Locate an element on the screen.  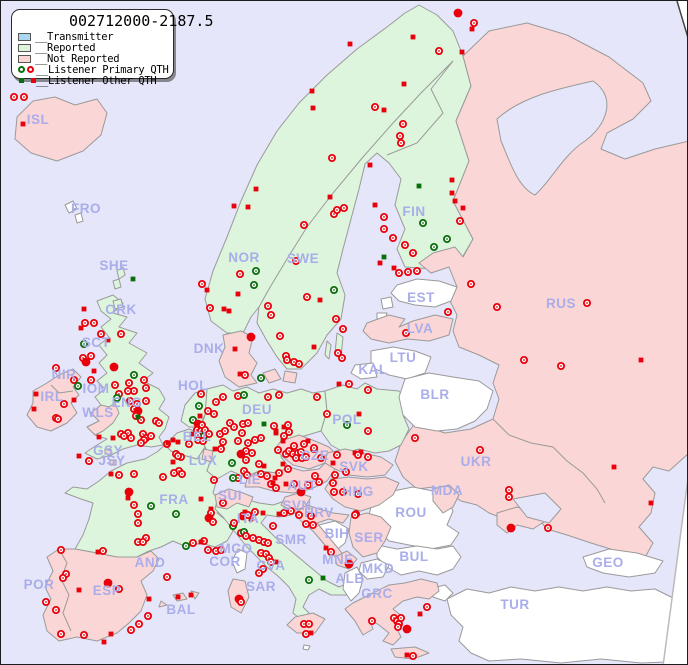
country-label-svn: SVN is located at coordinates (296, 505).